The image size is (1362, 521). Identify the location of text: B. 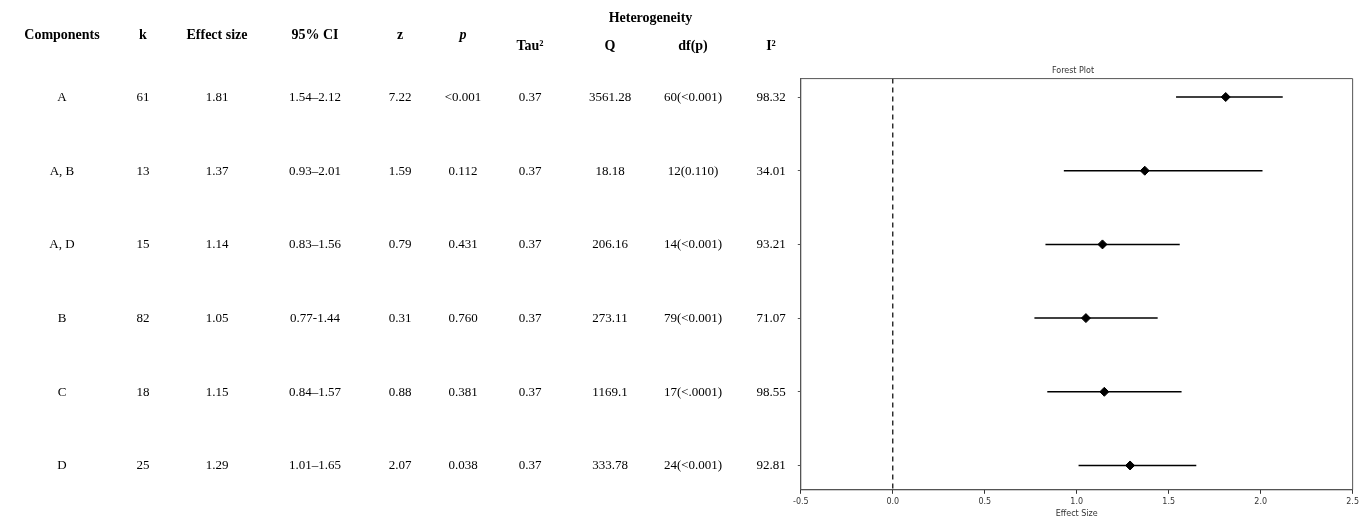
(62, 318).